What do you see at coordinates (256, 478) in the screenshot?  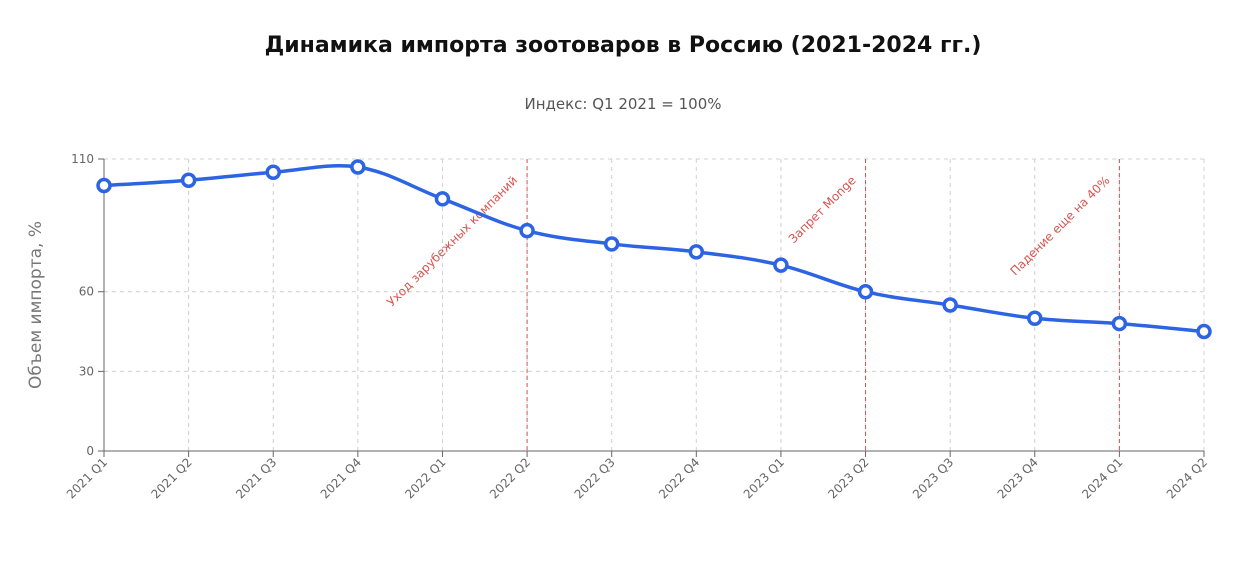 I see `x-tick-label: 2021 Q3` at bounding box center [256, 478].